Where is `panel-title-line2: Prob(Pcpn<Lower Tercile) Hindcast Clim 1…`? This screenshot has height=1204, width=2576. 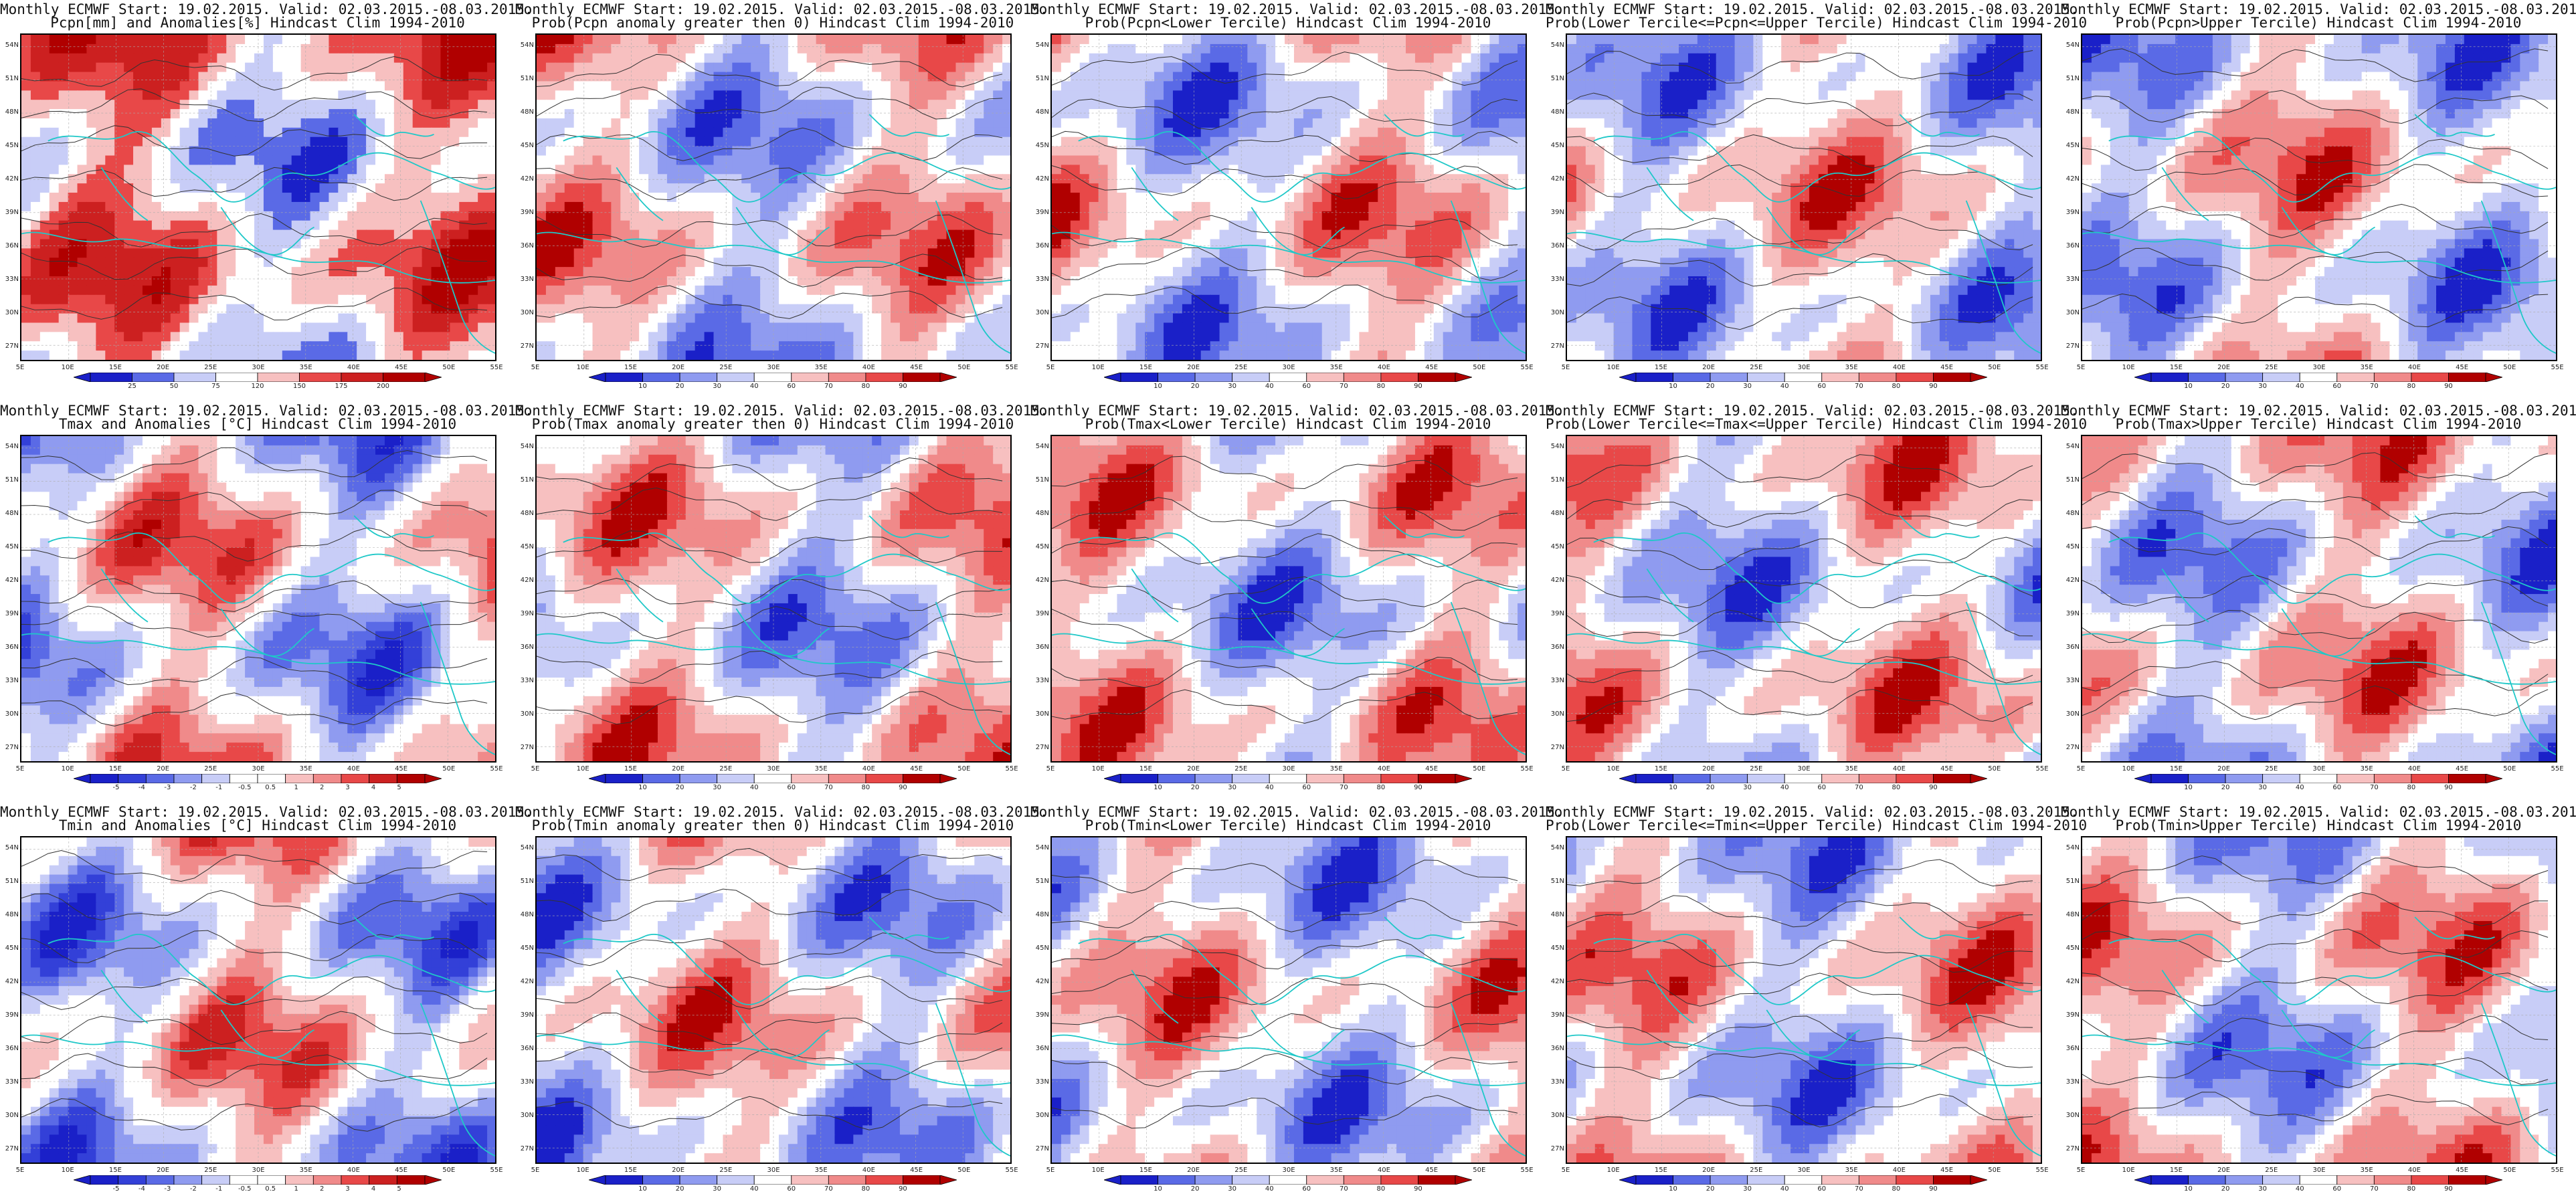
panel-title-line2: Prob(Pcpn<Lower Tercile) Hindcast Clim 1… is located at coordinates (1288, 23).